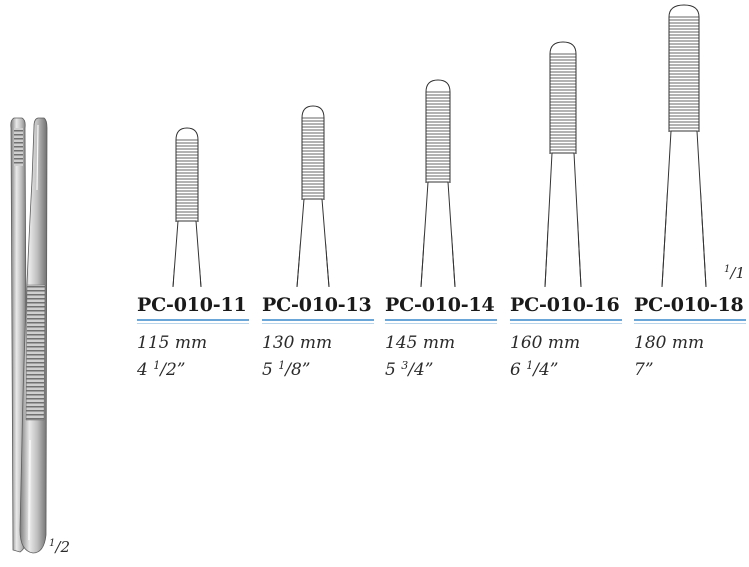 The width and height of the screenshot is (749, 567). I want to click on length-inch: 5 3/4”, so click(409, 369).